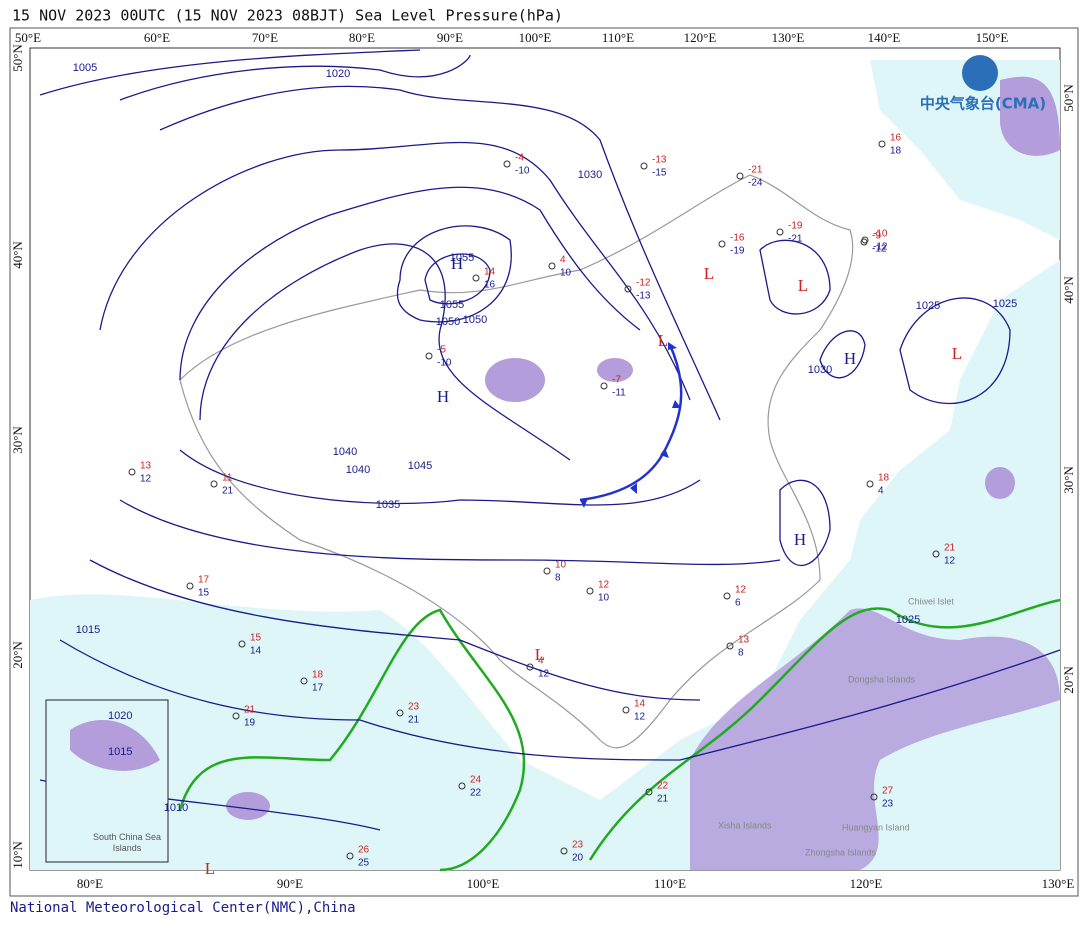 The width and height of the screenshot is (1080, 940). Describe the element at coordinates (884, 37) in the screenshot. I see `lon-label: 140°E` at that location.